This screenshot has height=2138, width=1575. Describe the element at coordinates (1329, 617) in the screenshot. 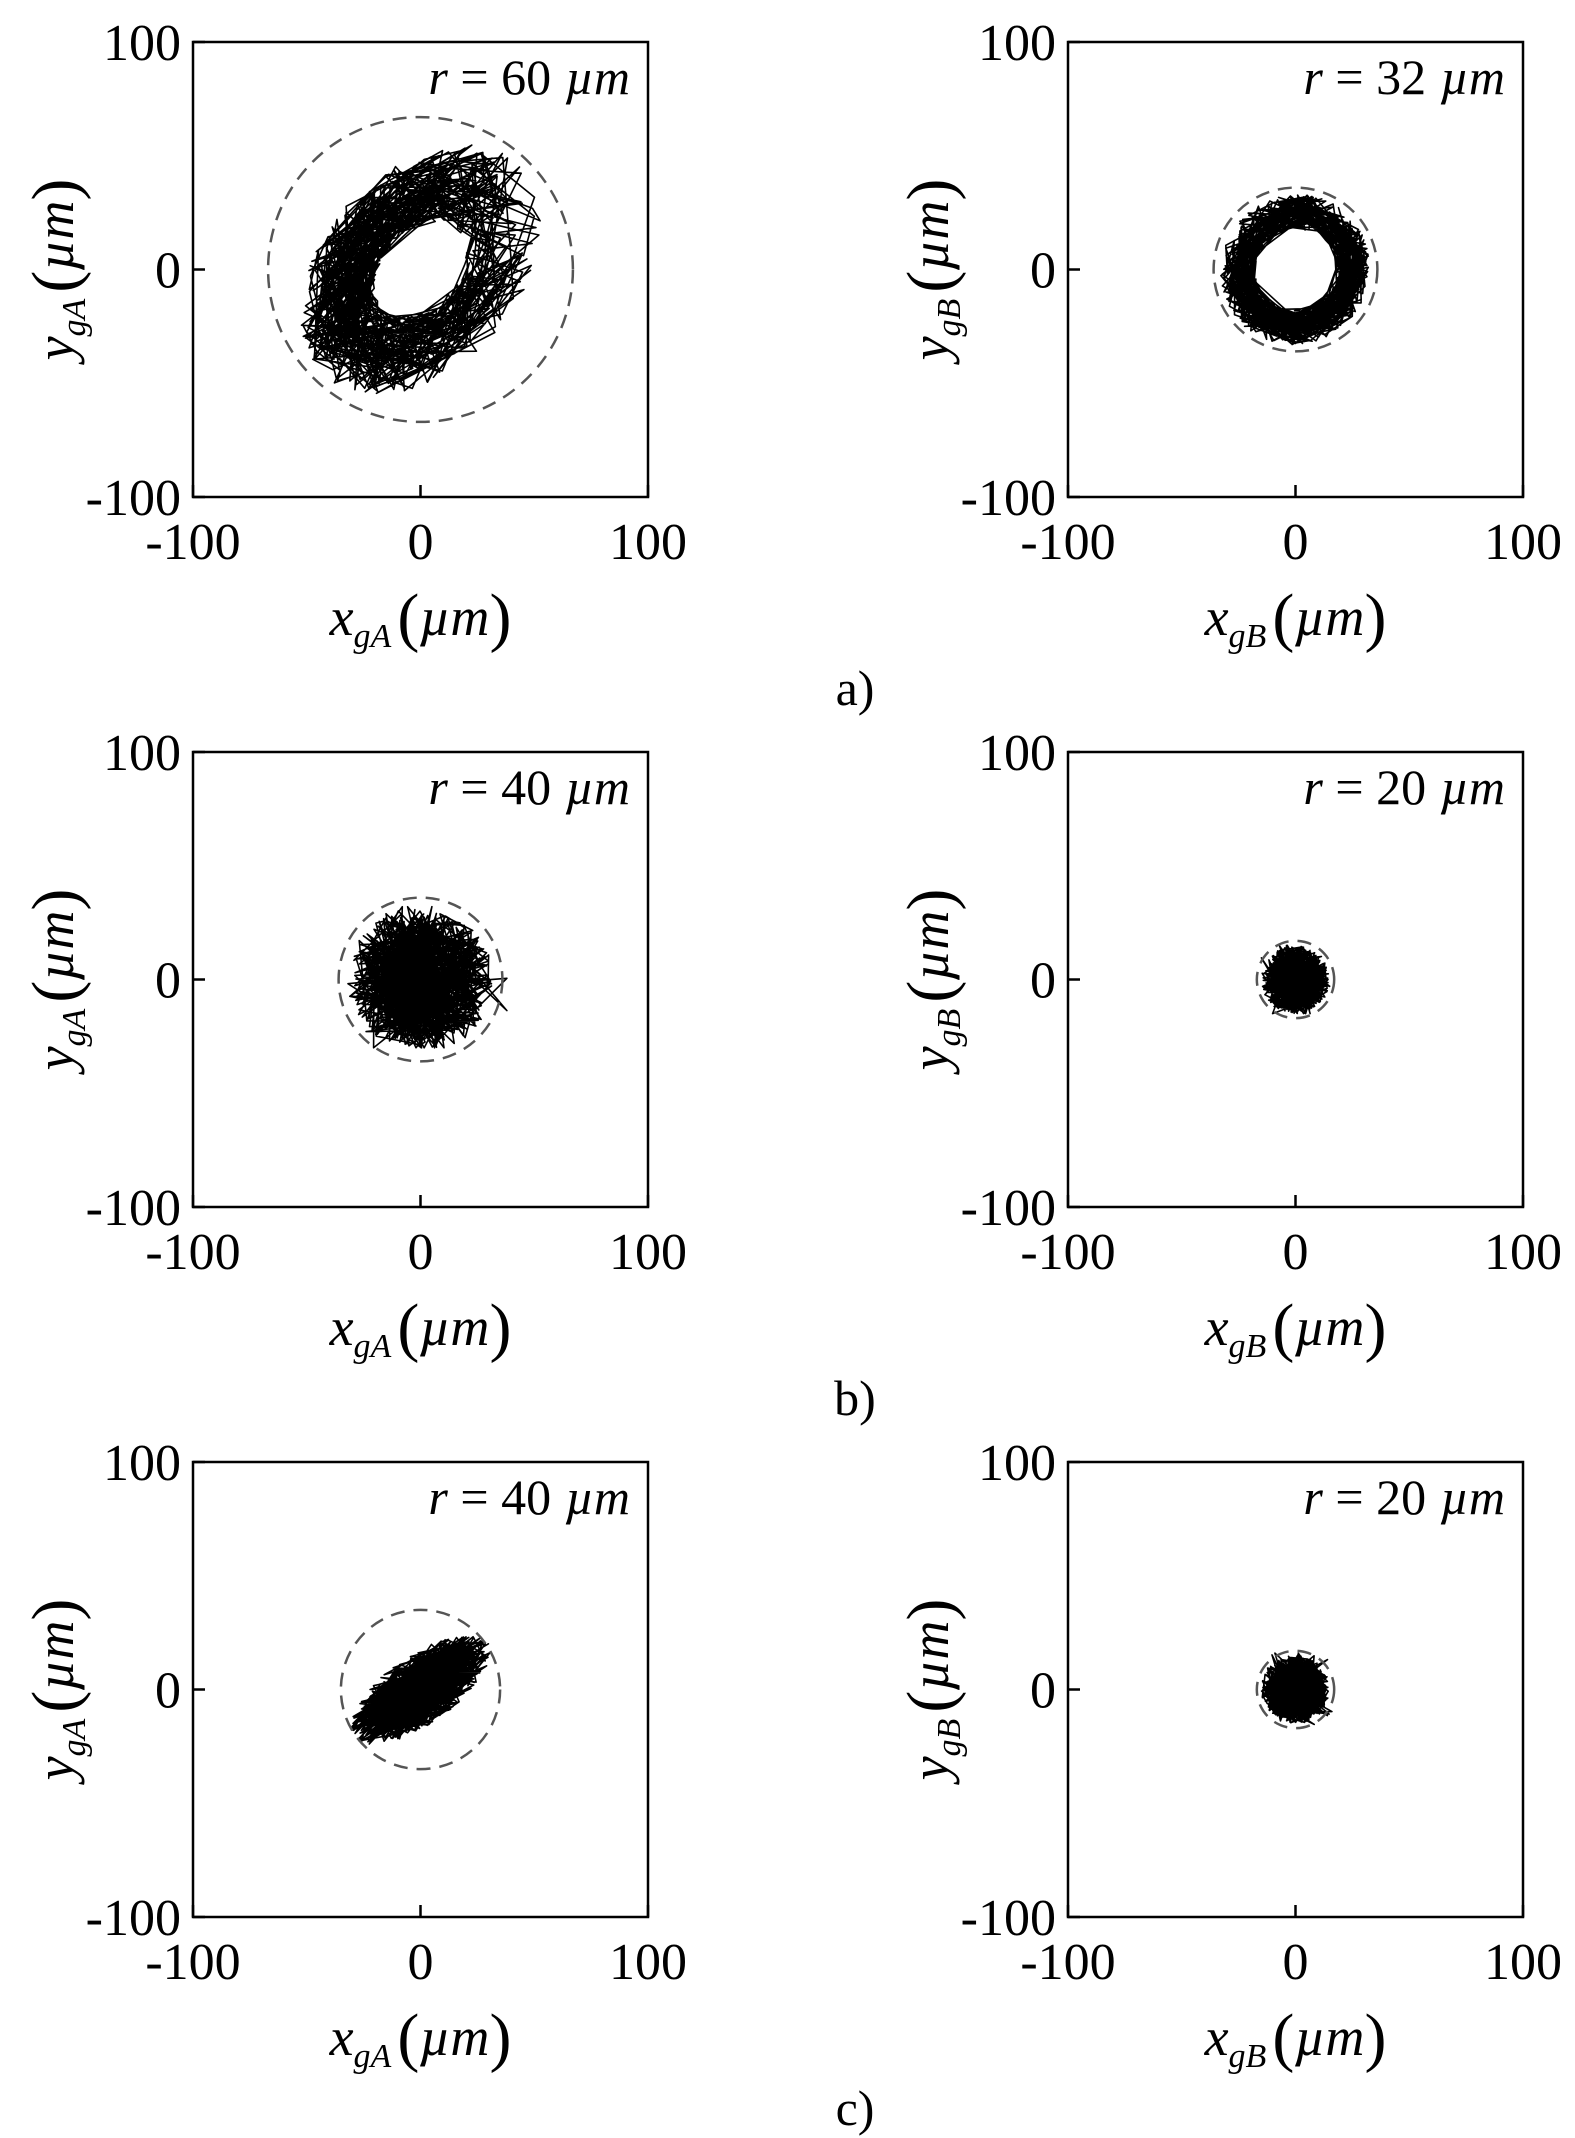

I see `x-axis-unit: µm` at that location.